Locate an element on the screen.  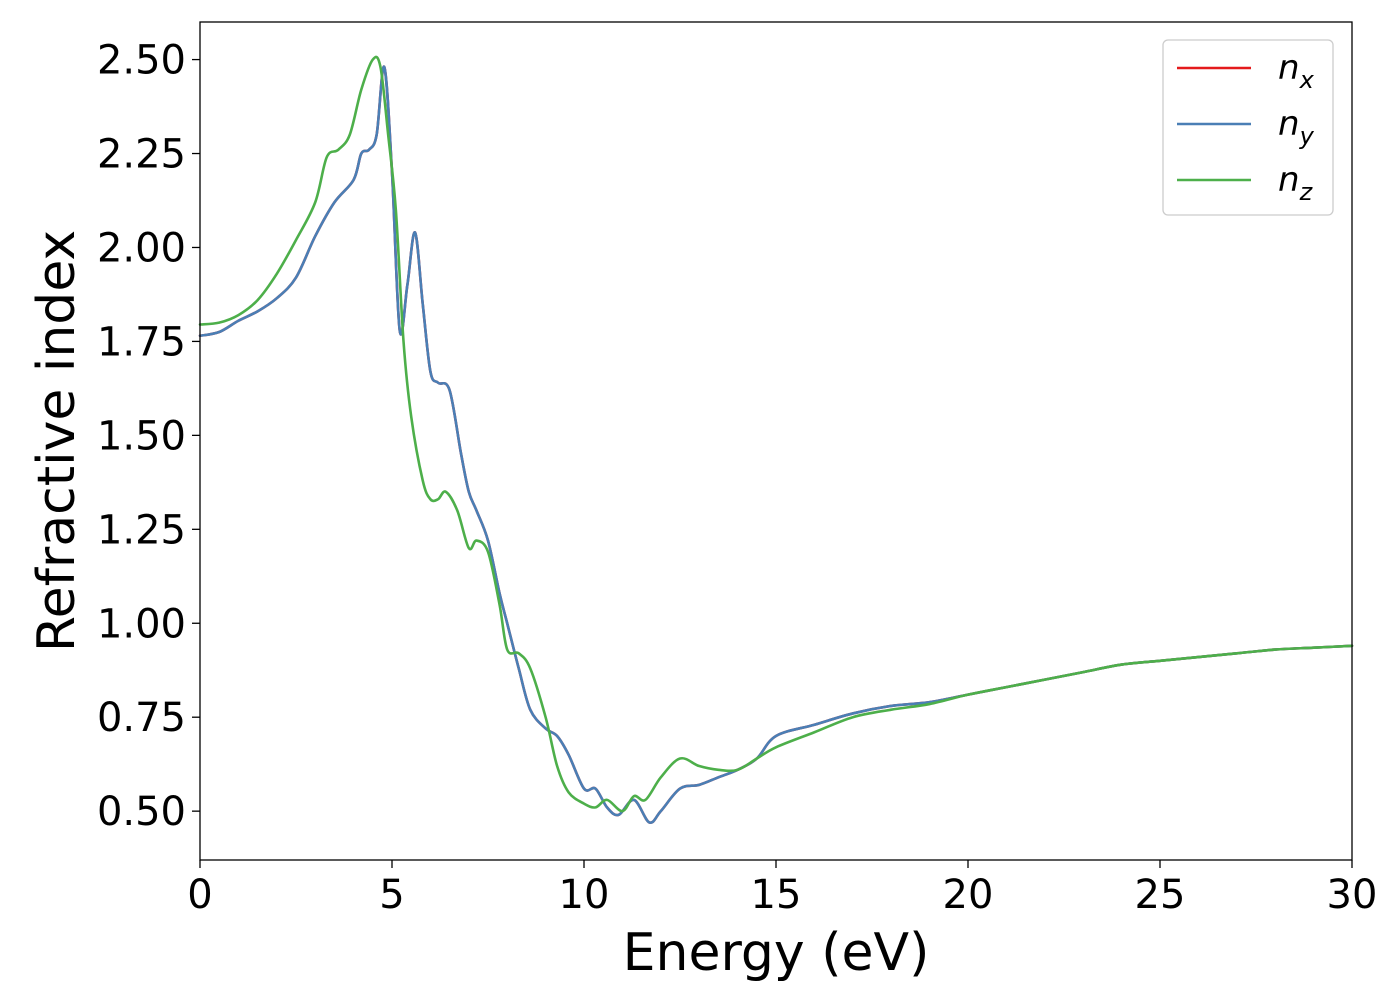
x-axis-title: Energy (eV) is located at coordinates (776, 953).